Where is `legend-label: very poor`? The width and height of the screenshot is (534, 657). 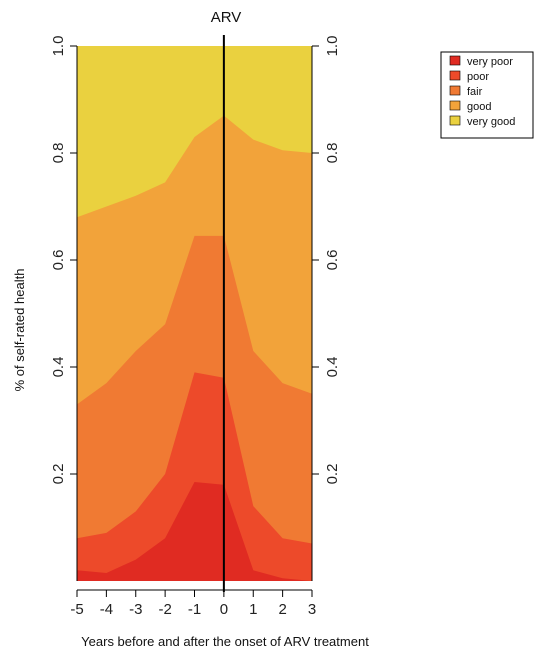 legend-label: very poor is located at coordinates (490, 62).